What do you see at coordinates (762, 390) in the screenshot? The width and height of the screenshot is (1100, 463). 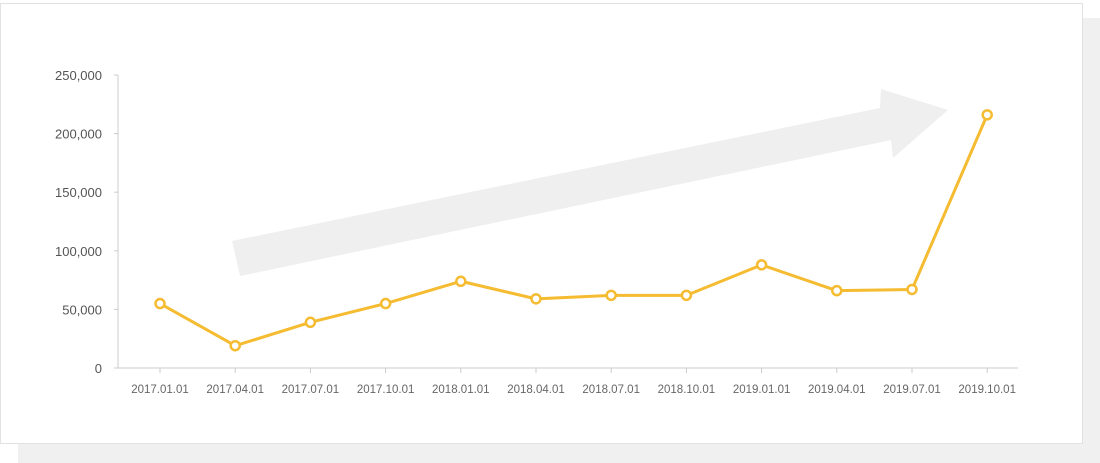 I see `x-tick-label: 2019.01.01` at bounding box center [762, 390].